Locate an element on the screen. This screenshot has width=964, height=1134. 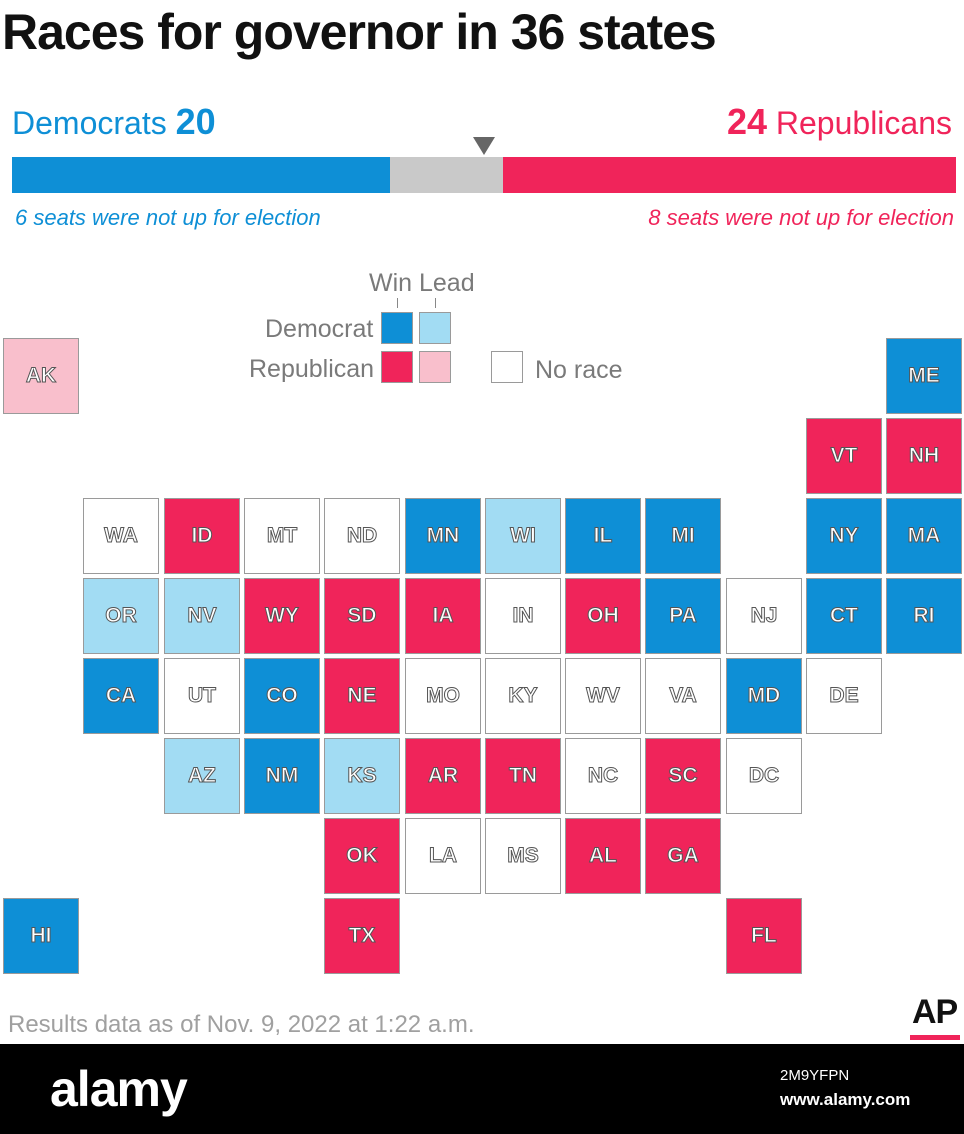
page-title: Races for governor in 36 states is located at coordinates (359, 32).